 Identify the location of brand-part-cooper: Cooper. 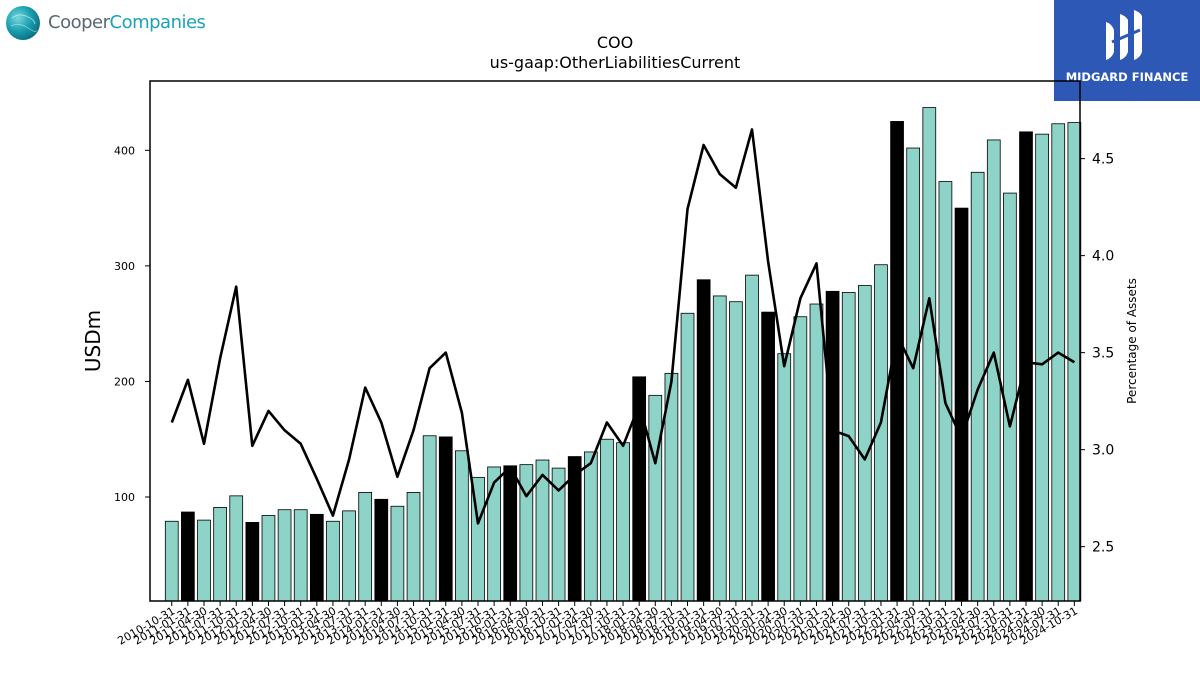
(79, 22).